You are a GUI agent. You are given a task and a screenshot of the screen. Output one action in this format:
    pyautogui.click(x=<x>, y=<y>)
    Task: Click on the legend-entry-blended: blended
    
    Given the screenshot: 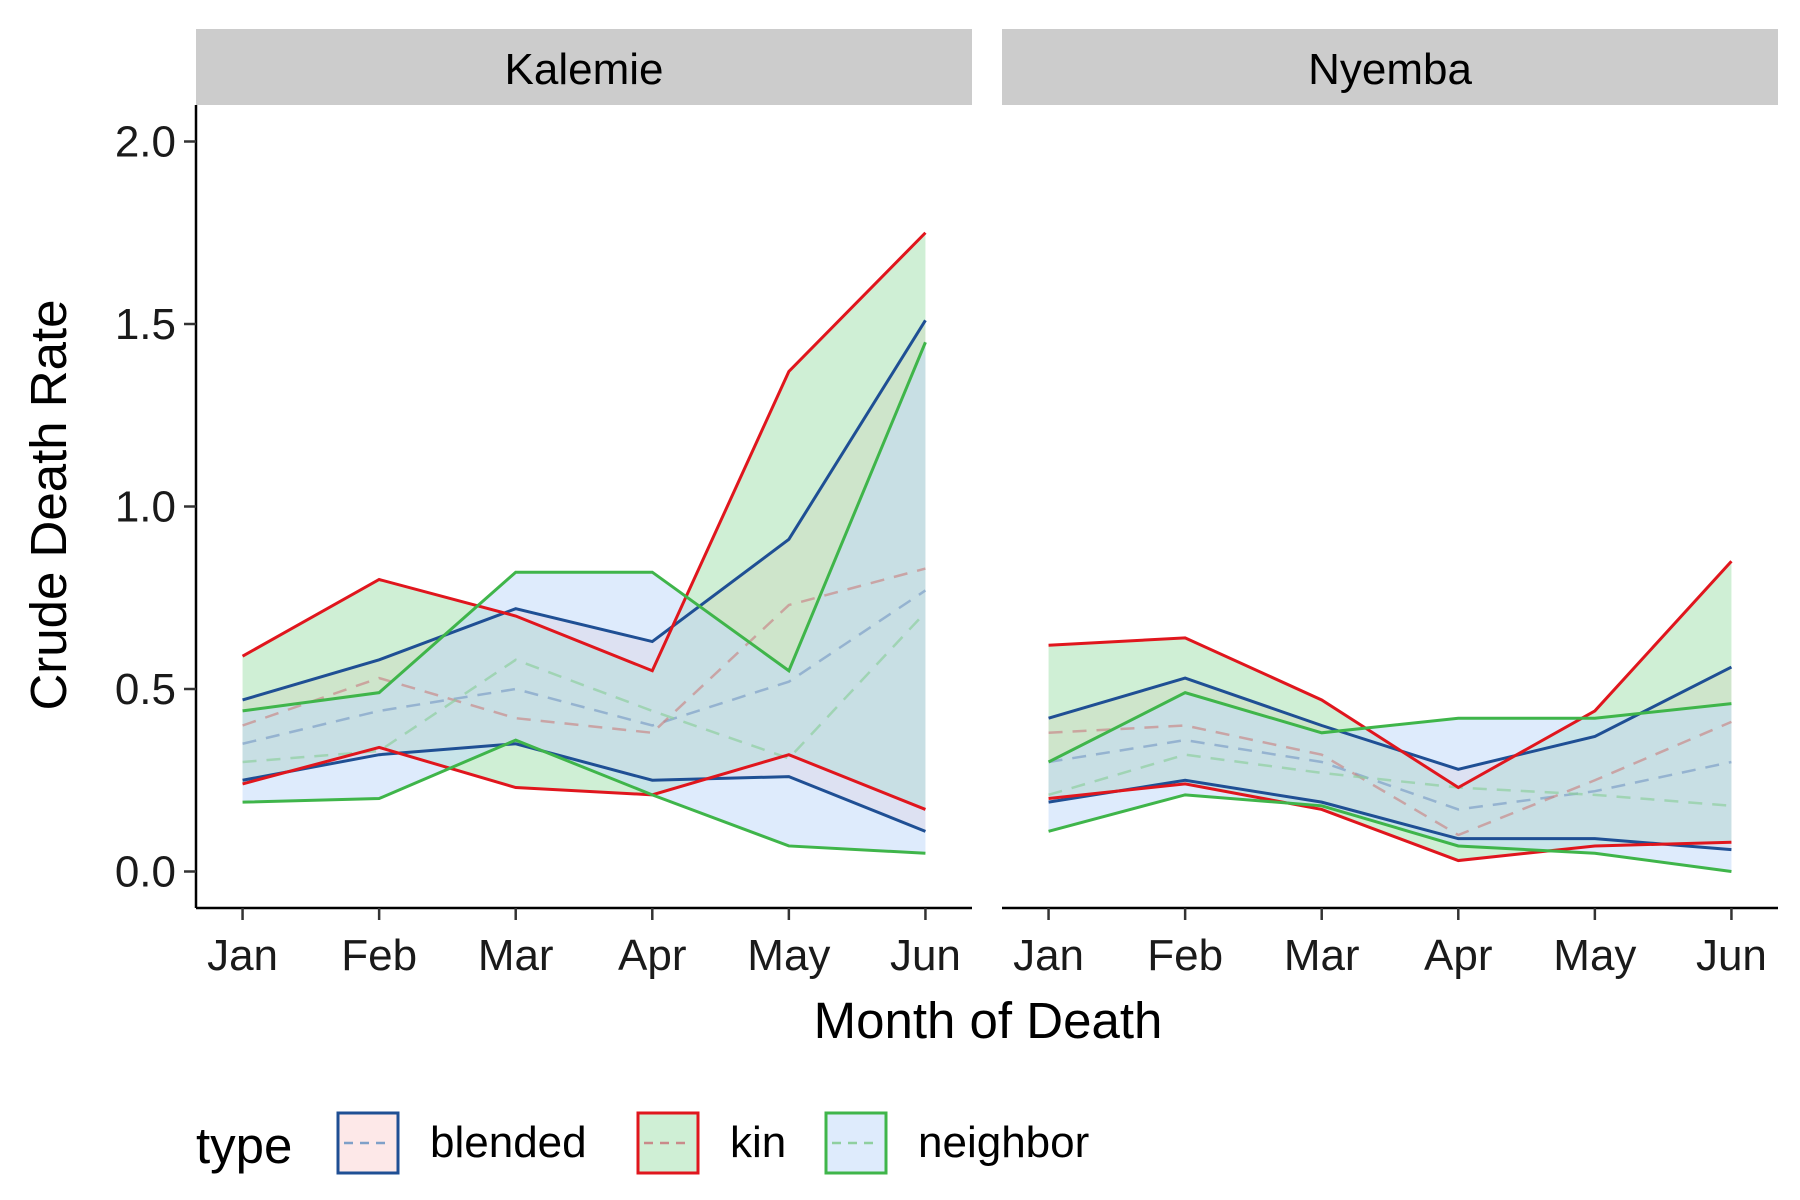 What is the action you would take?
    pyautogui.click(x=461, y=1143)
    